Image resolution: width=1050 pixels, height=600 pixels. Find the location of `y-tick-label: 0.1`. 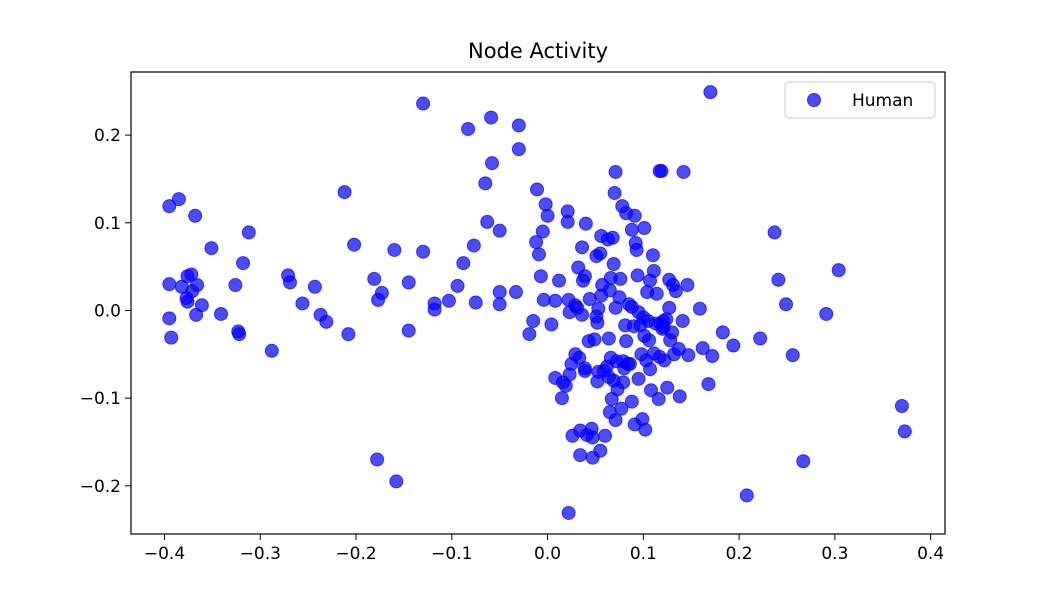

y-tick-label: 0.1 is located at coordinates (107, 224).